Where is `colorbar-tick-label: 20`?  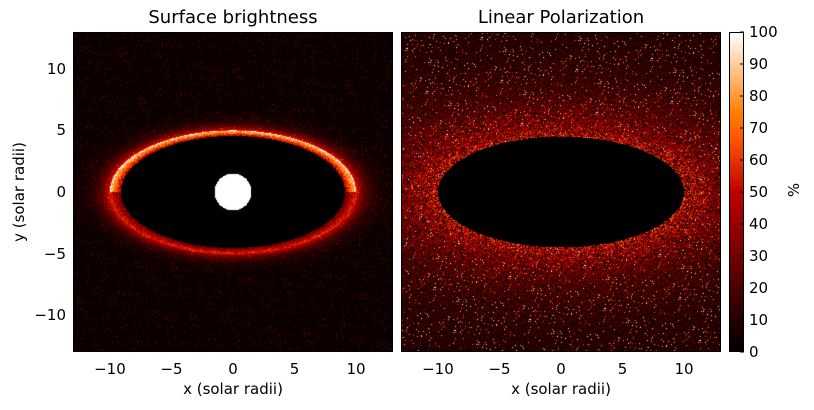 colorbar-tick-label: 20 is located at coordinates (759, 288).